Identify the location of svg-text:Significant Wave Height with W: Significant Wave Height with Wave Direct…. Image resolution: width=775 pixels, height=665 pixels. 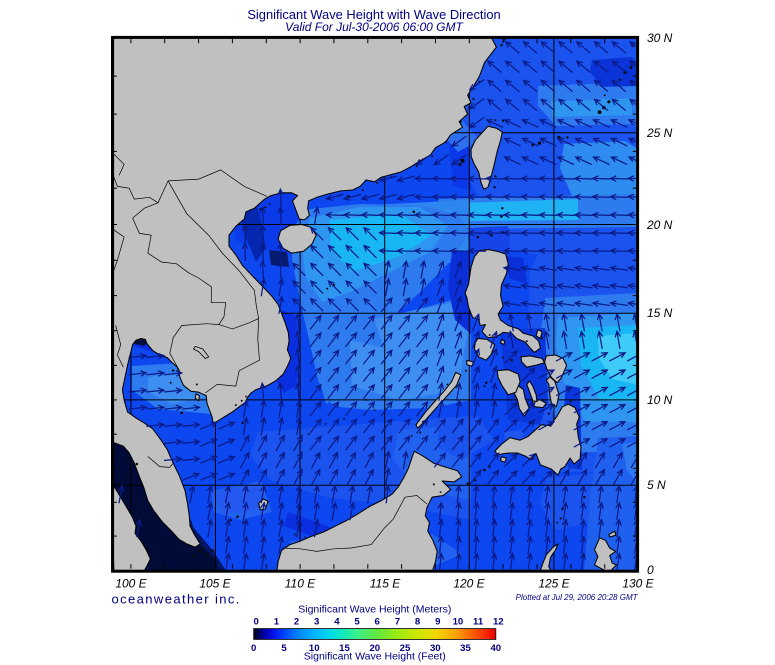
(373, 14).